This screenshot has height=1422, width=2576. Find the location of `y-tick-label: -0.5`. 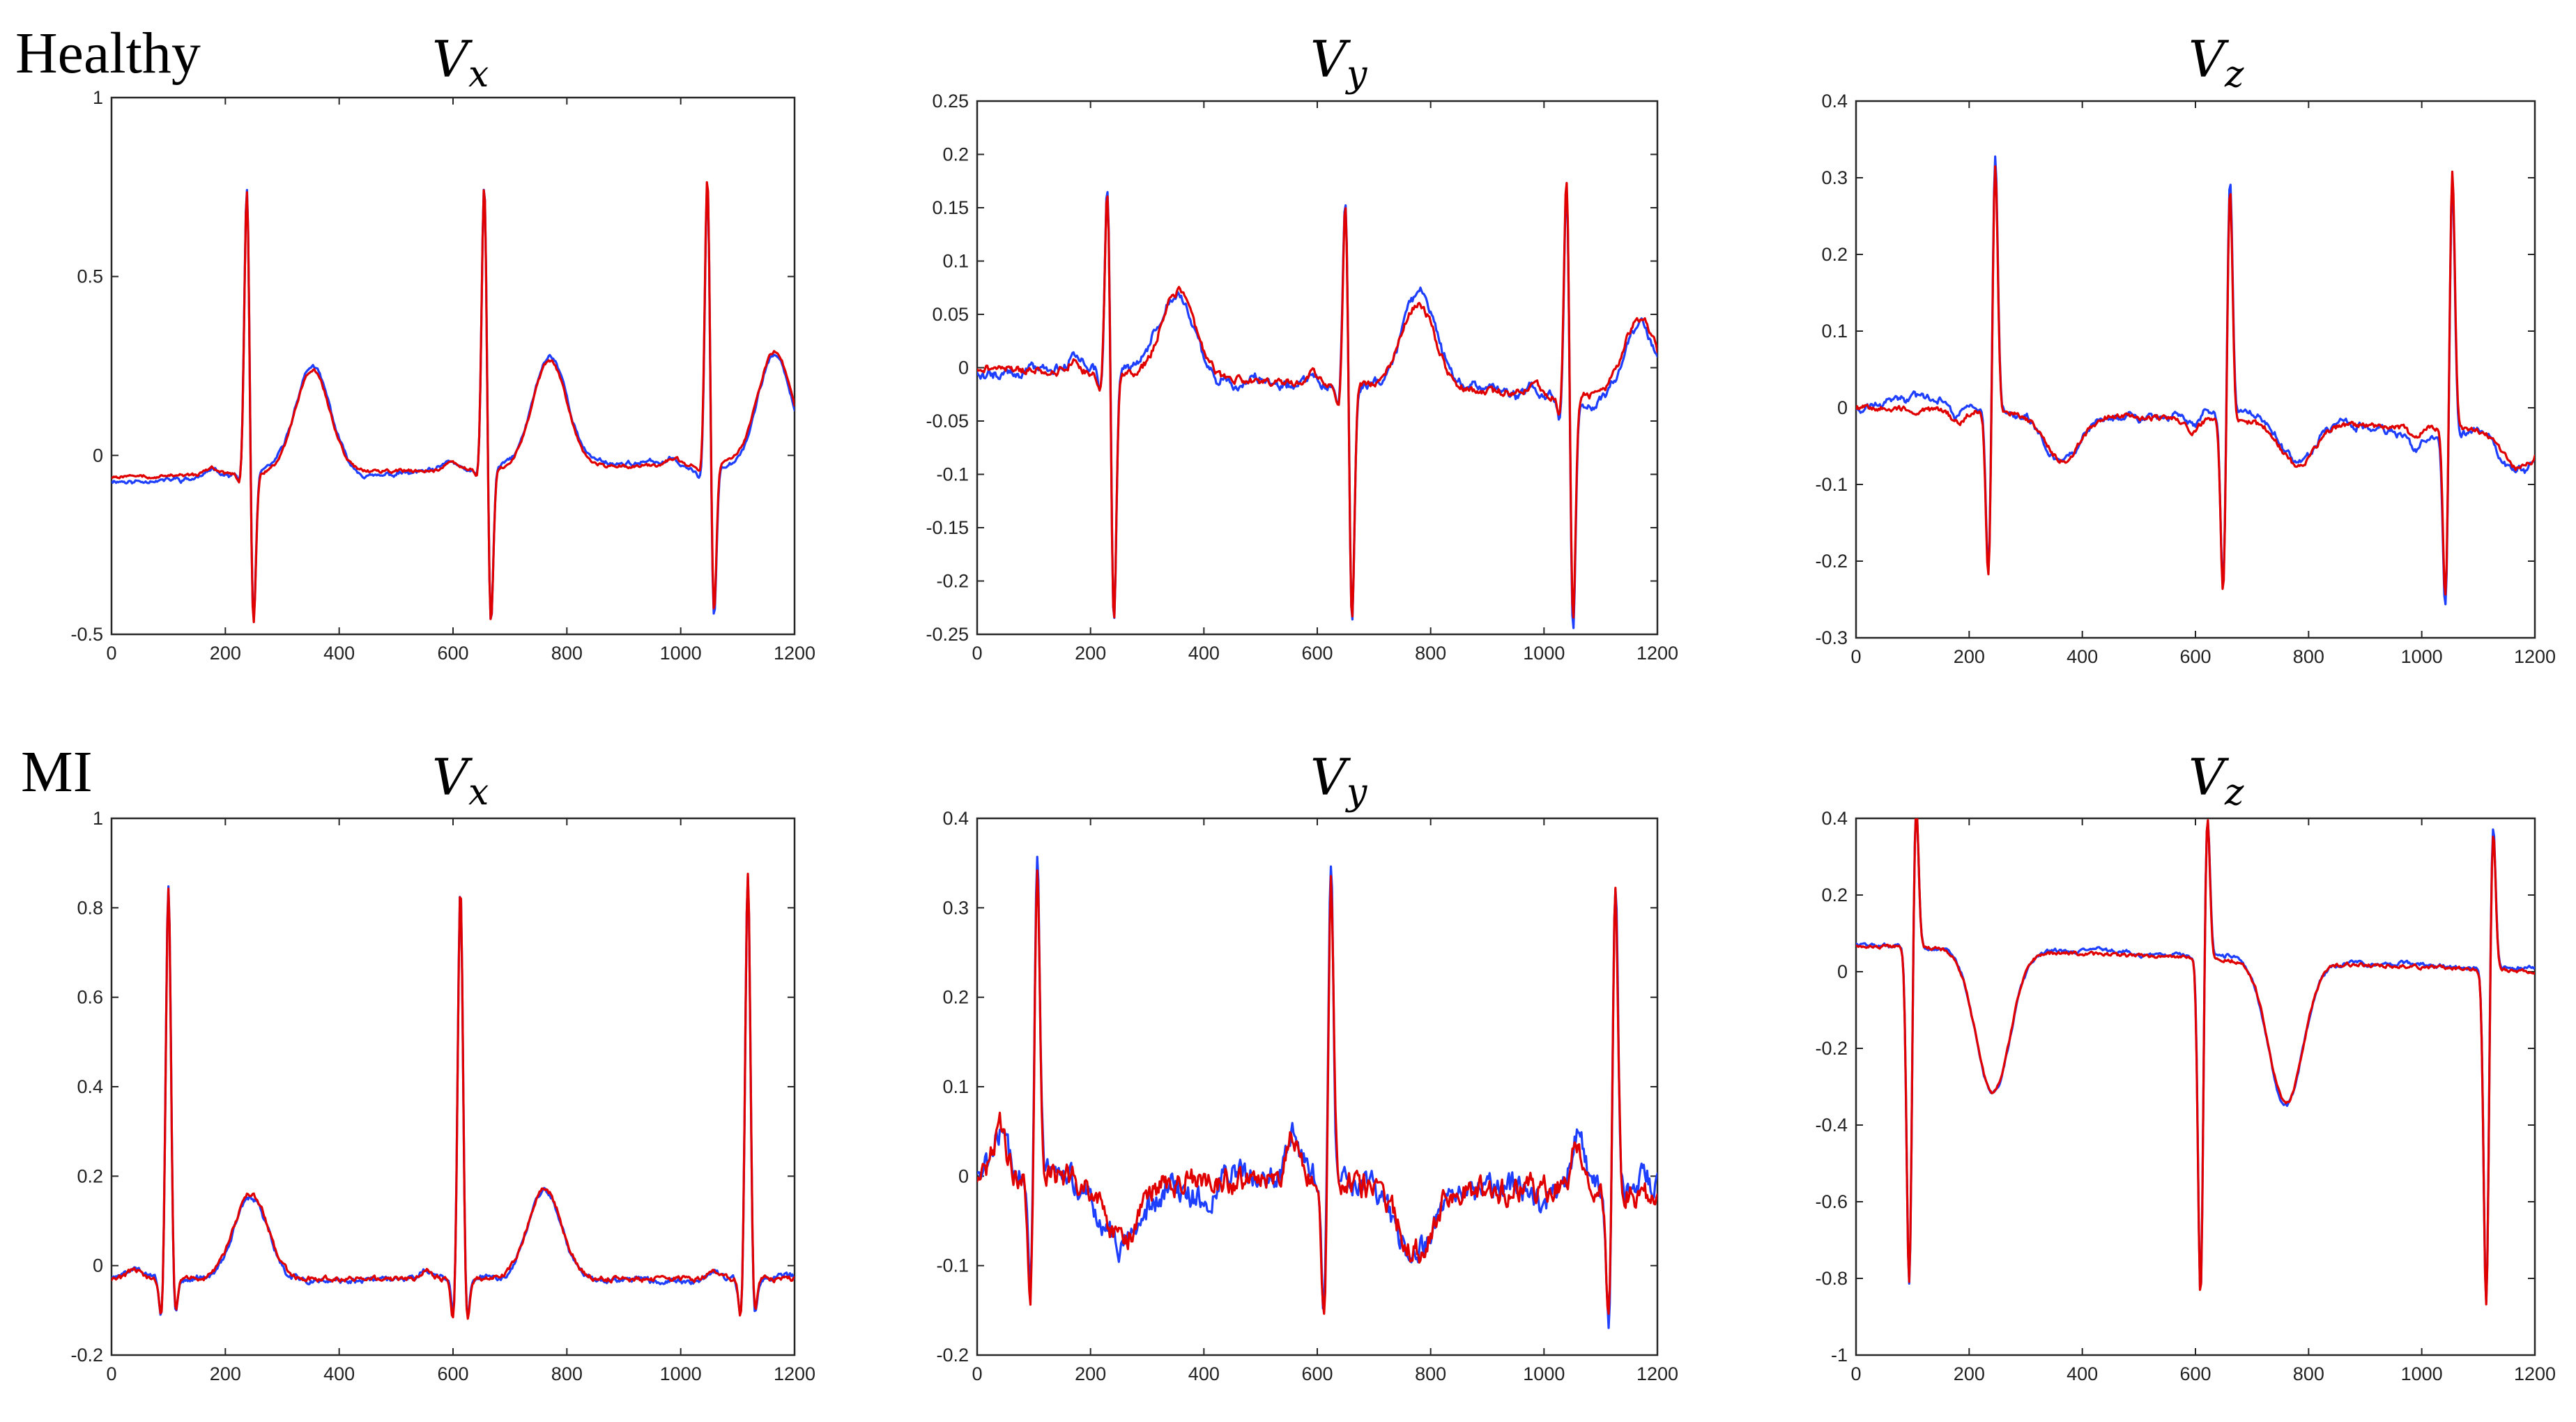

y-tick-label: -0.5 is located at coordinates (86, 634).